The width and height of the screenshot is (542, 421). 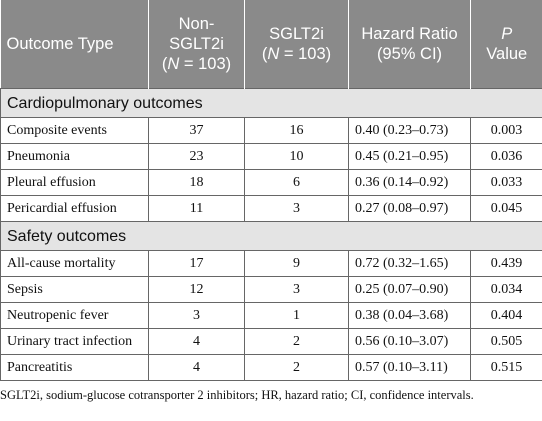 I want to click on header-cell: Non-SGLT2i (N = 103), so click(x=196, y=44).